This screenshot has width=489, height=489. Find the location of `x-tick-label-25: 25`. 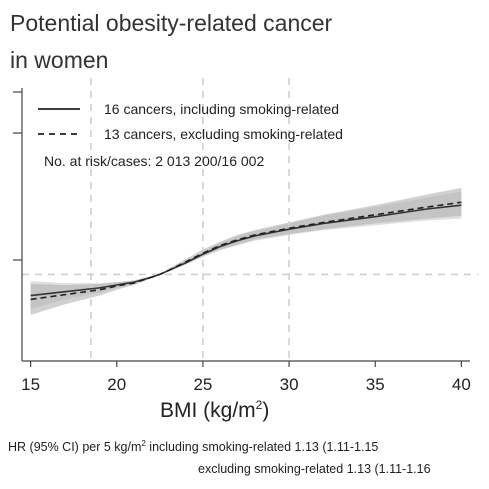

x-tick-label-25: 25 is located at coordinates (202, 384).